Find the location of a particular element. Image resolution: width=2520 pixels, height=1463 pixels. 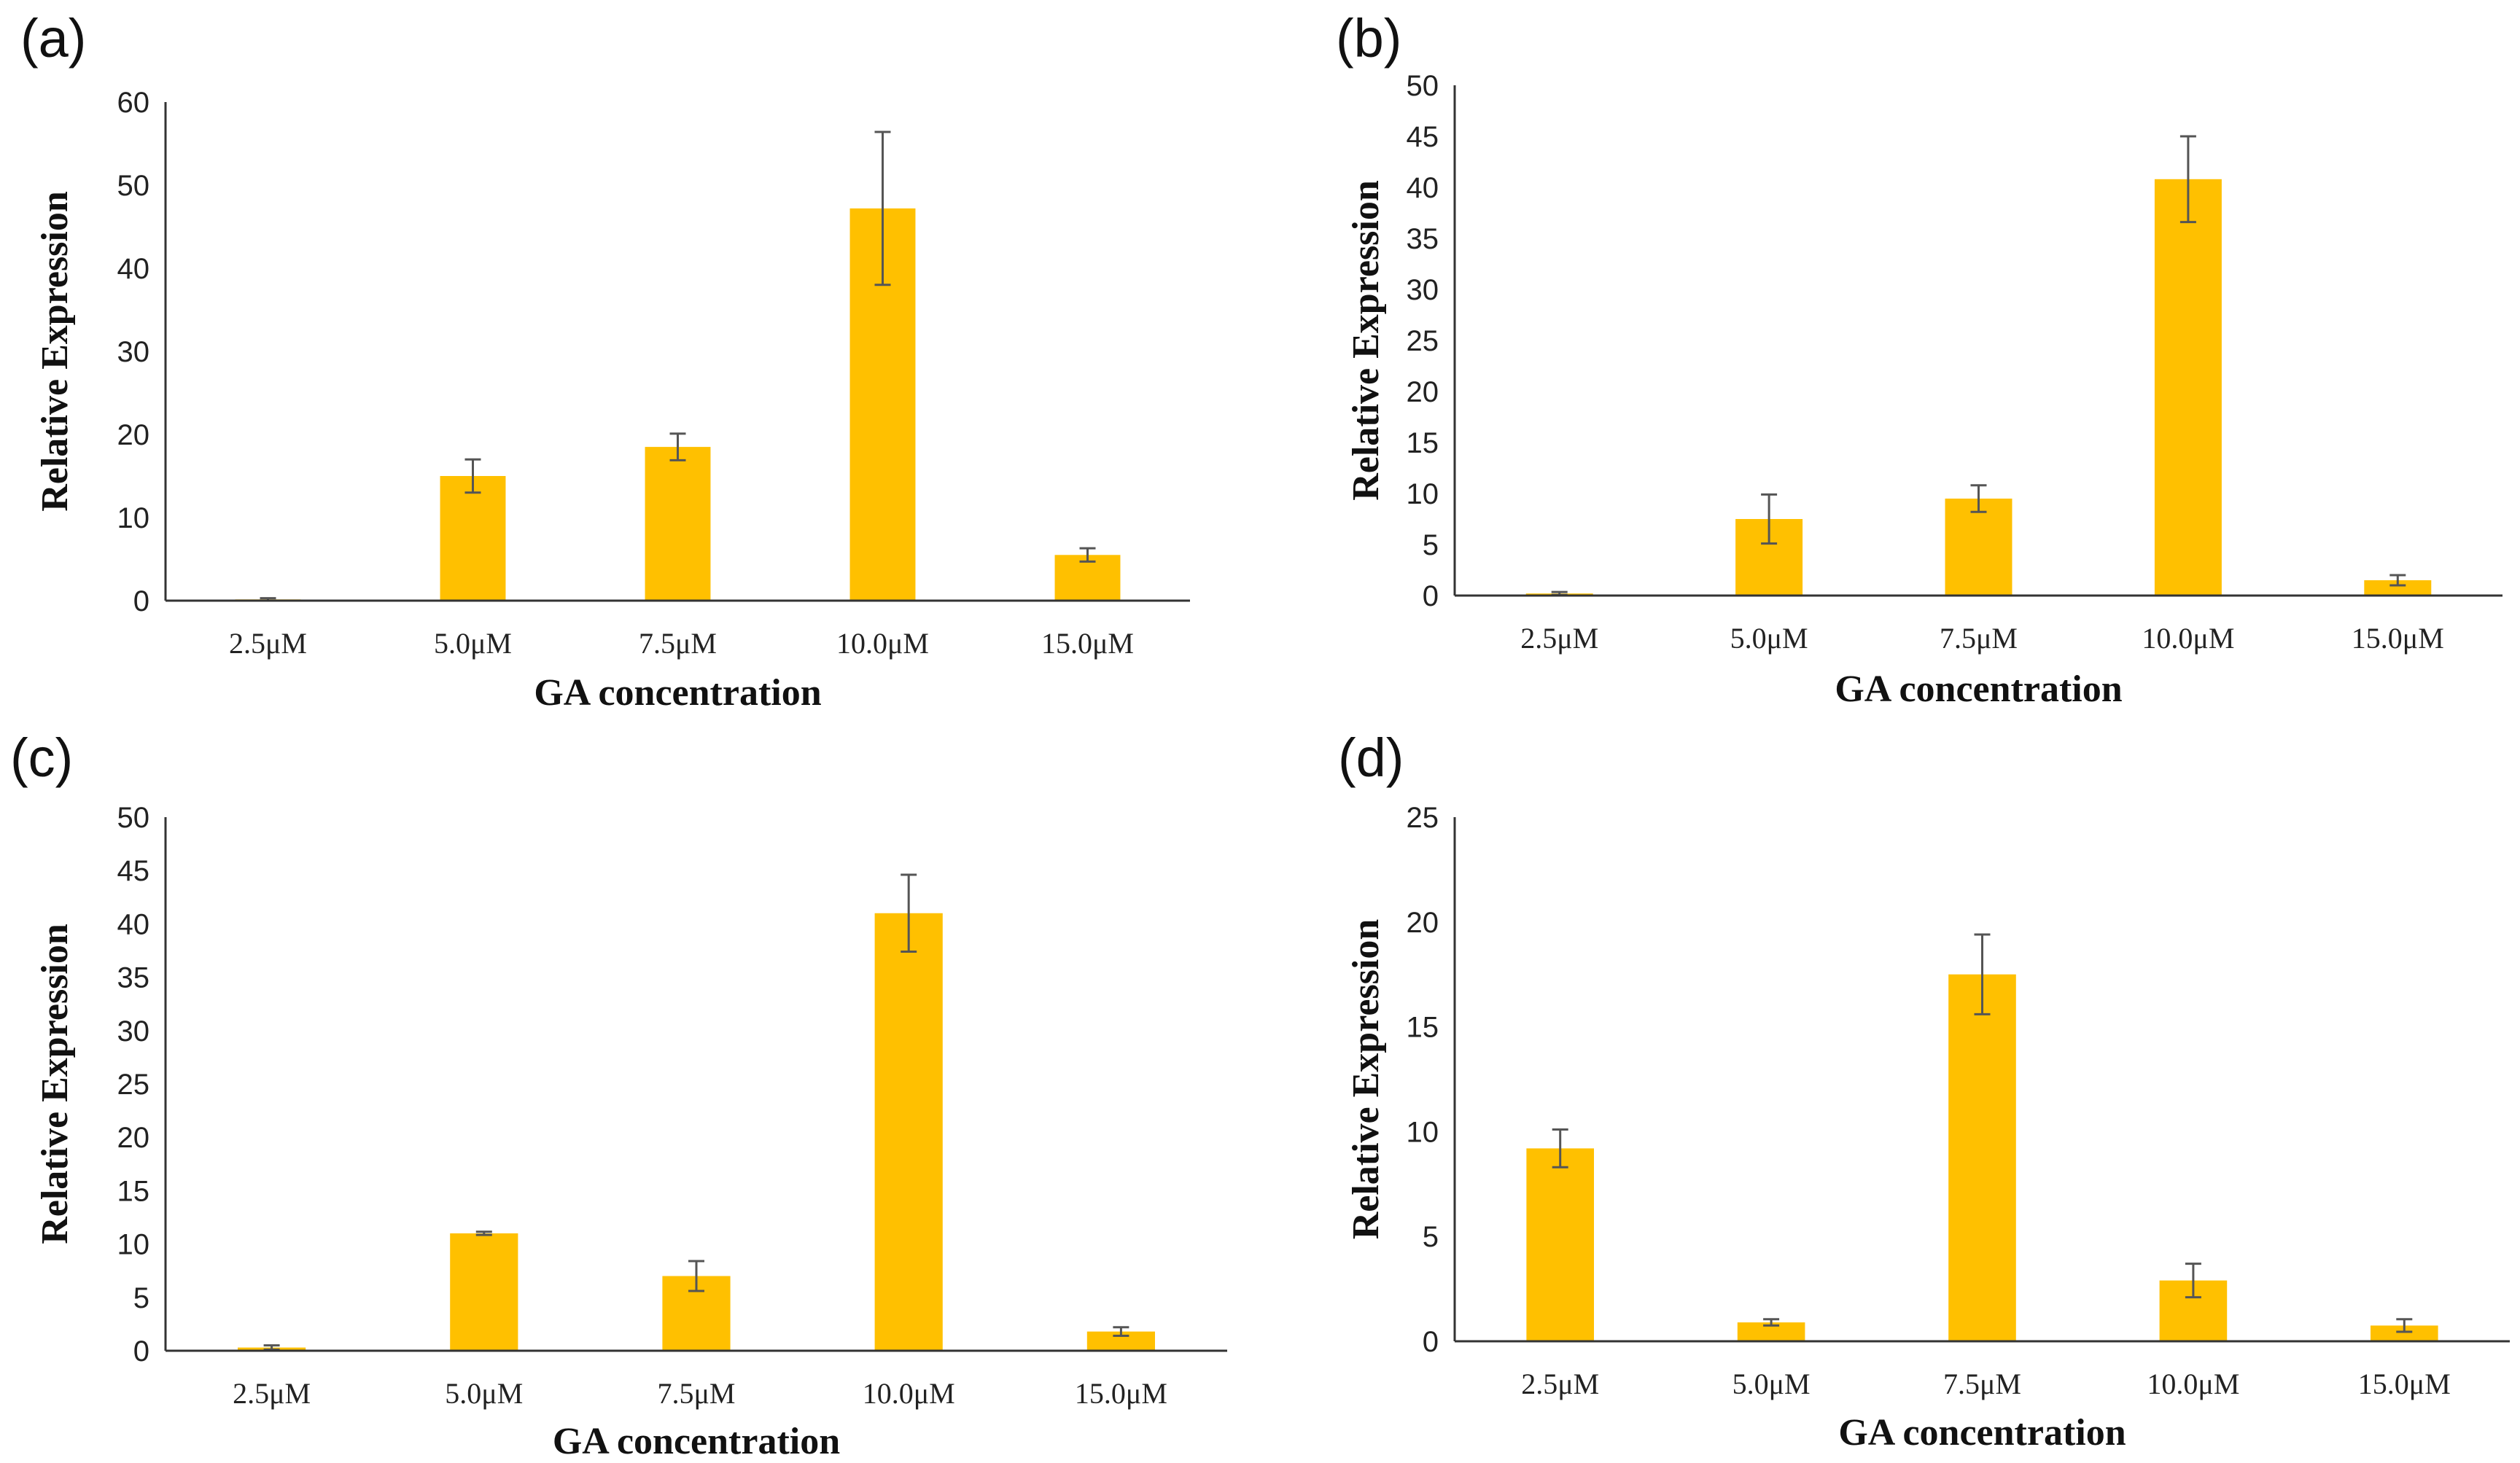

panel-label: (b) is located at coordinates (1368, 38).